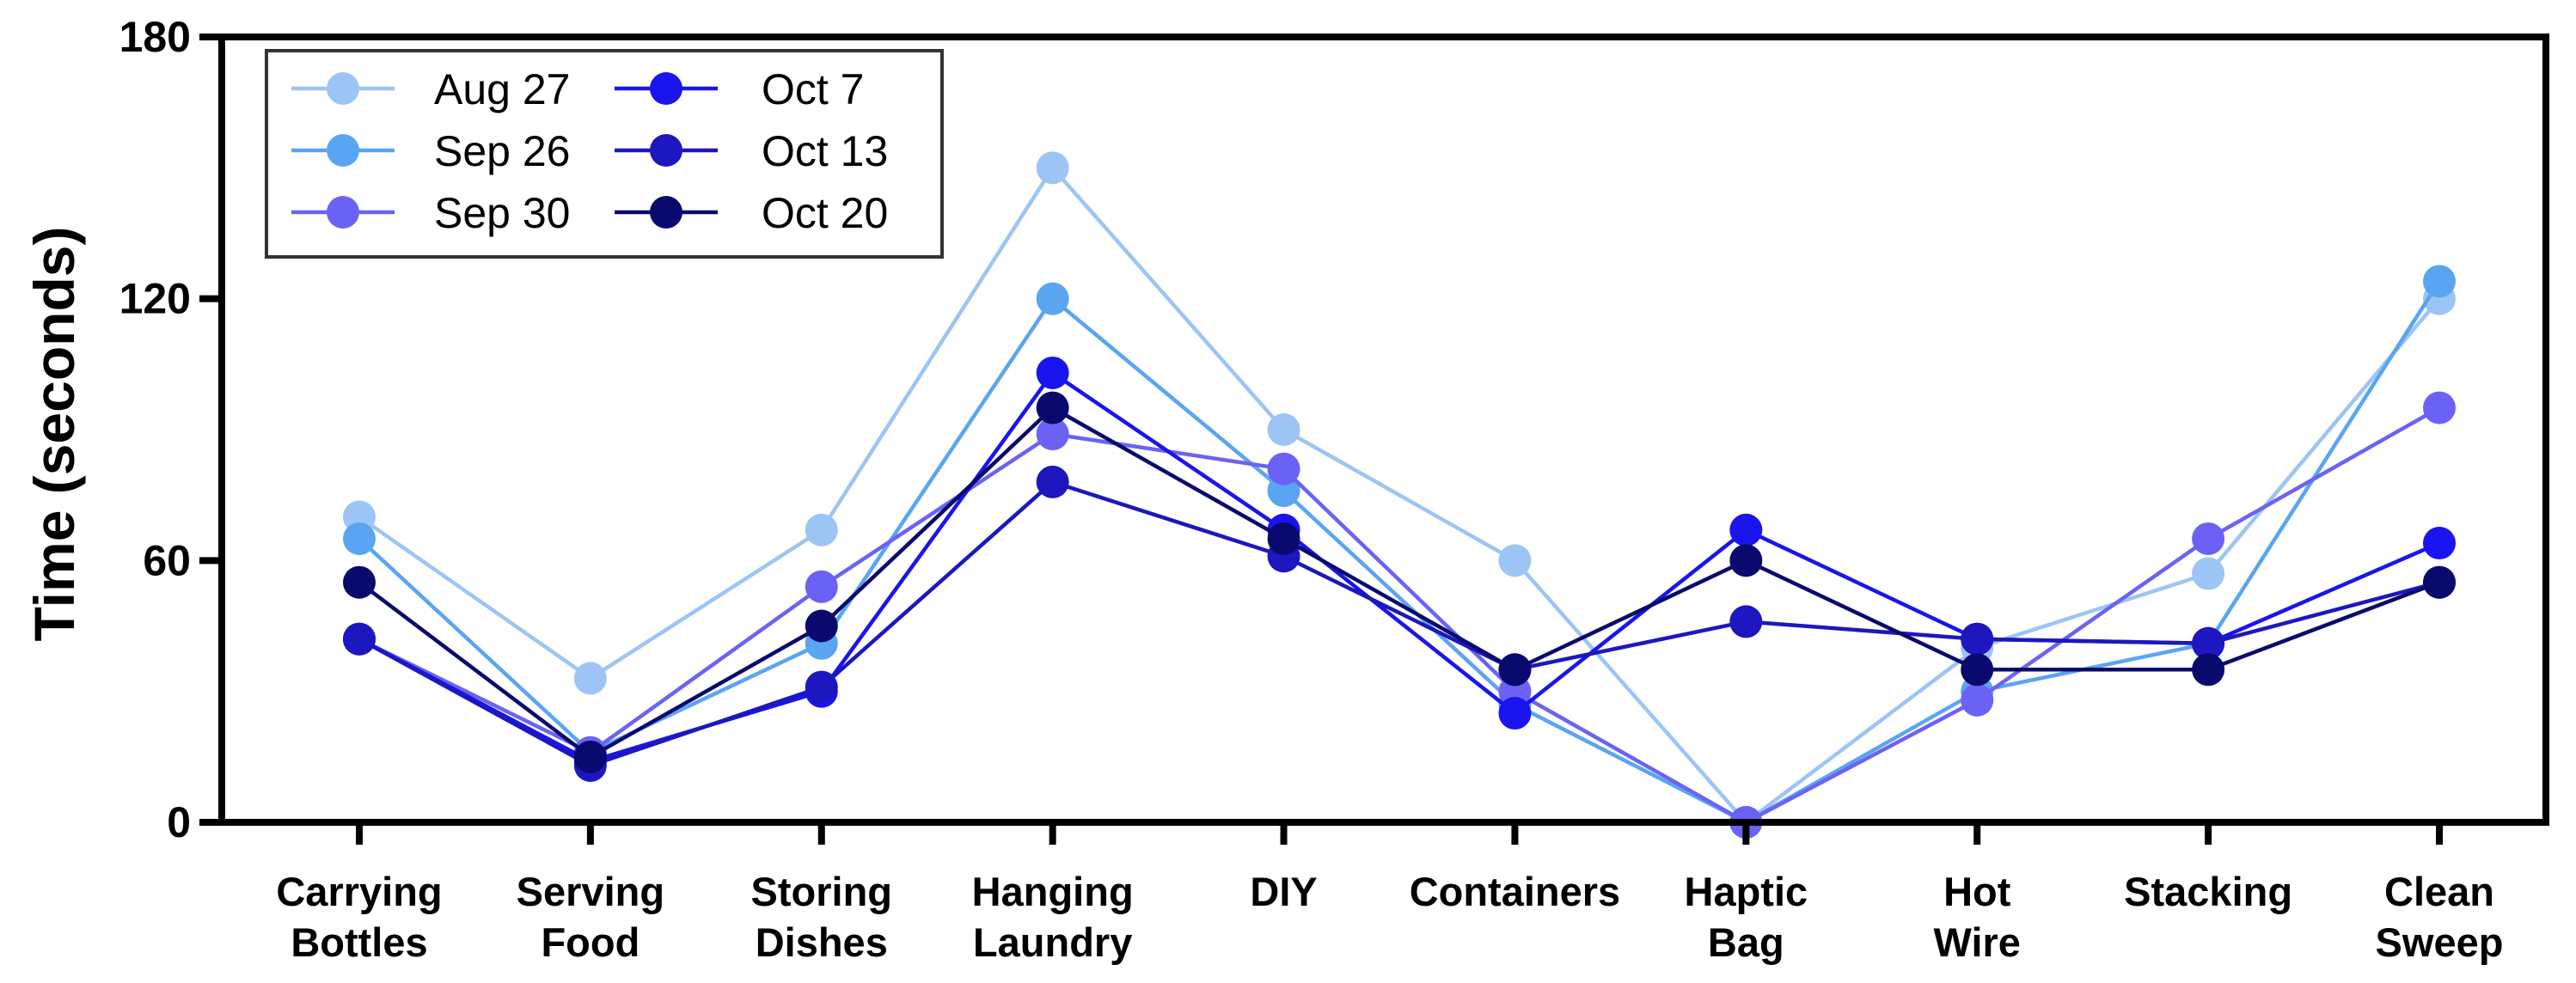 This screenshot has height=983, width=2576. I want to click on legend-label: Oct 13, so click(825, 151).